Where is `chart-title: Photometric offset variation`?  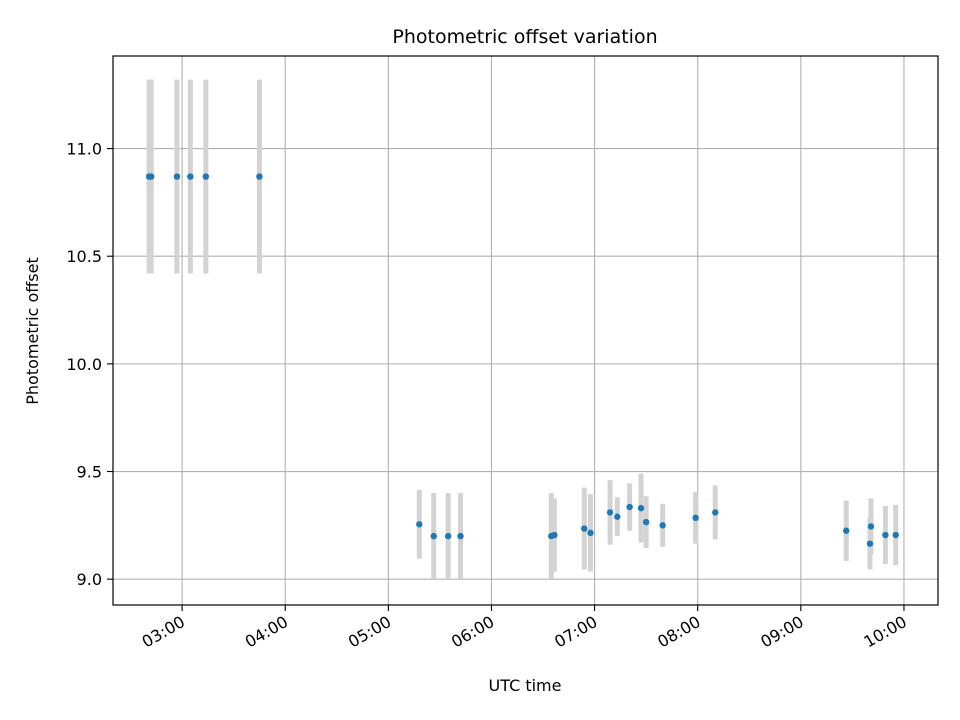 chart-title: Photometric offset variation is located at coordinates (524, 37).